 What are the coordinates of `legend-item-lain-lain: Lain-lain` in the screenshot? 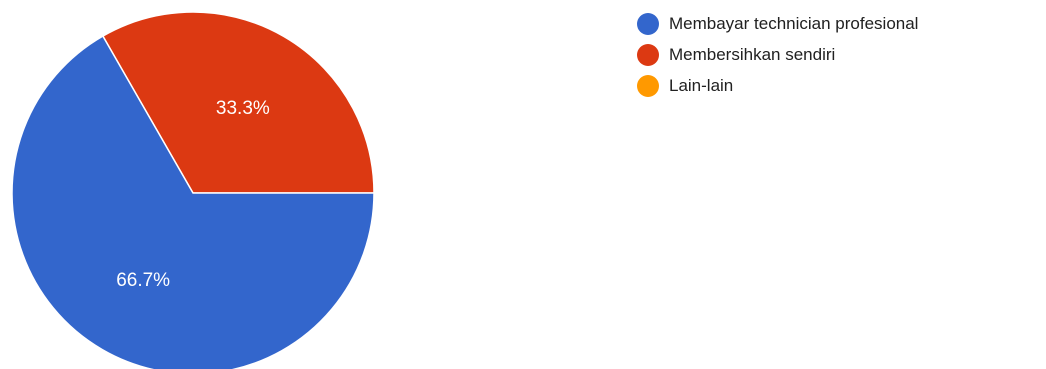 It's located at (777, 85).